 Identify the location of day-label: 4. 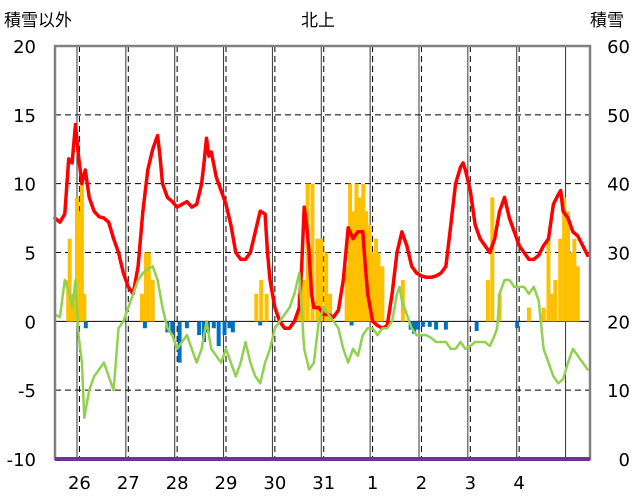
(518, 483).